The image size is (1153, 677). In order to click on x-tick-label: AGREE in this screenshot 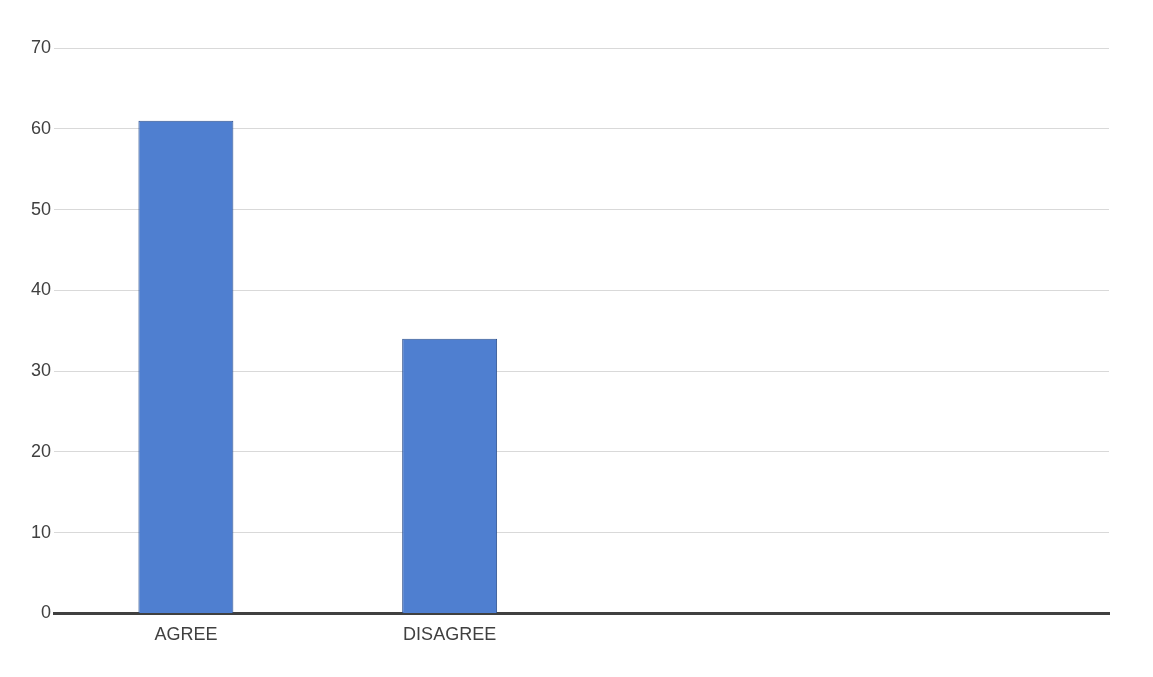, I will do `click(186, 634)`.